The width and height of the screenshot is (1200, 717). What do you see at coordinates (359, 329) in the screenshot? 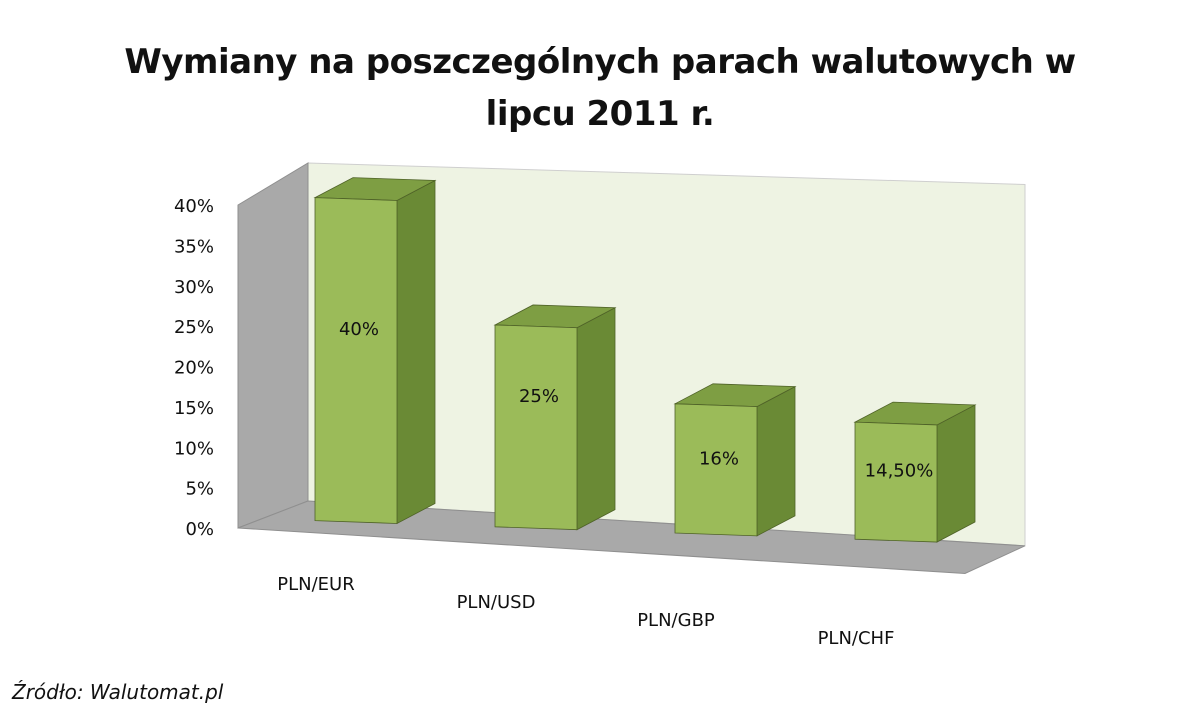
I see `data-label: 40%` at bounding box center [359, 329].